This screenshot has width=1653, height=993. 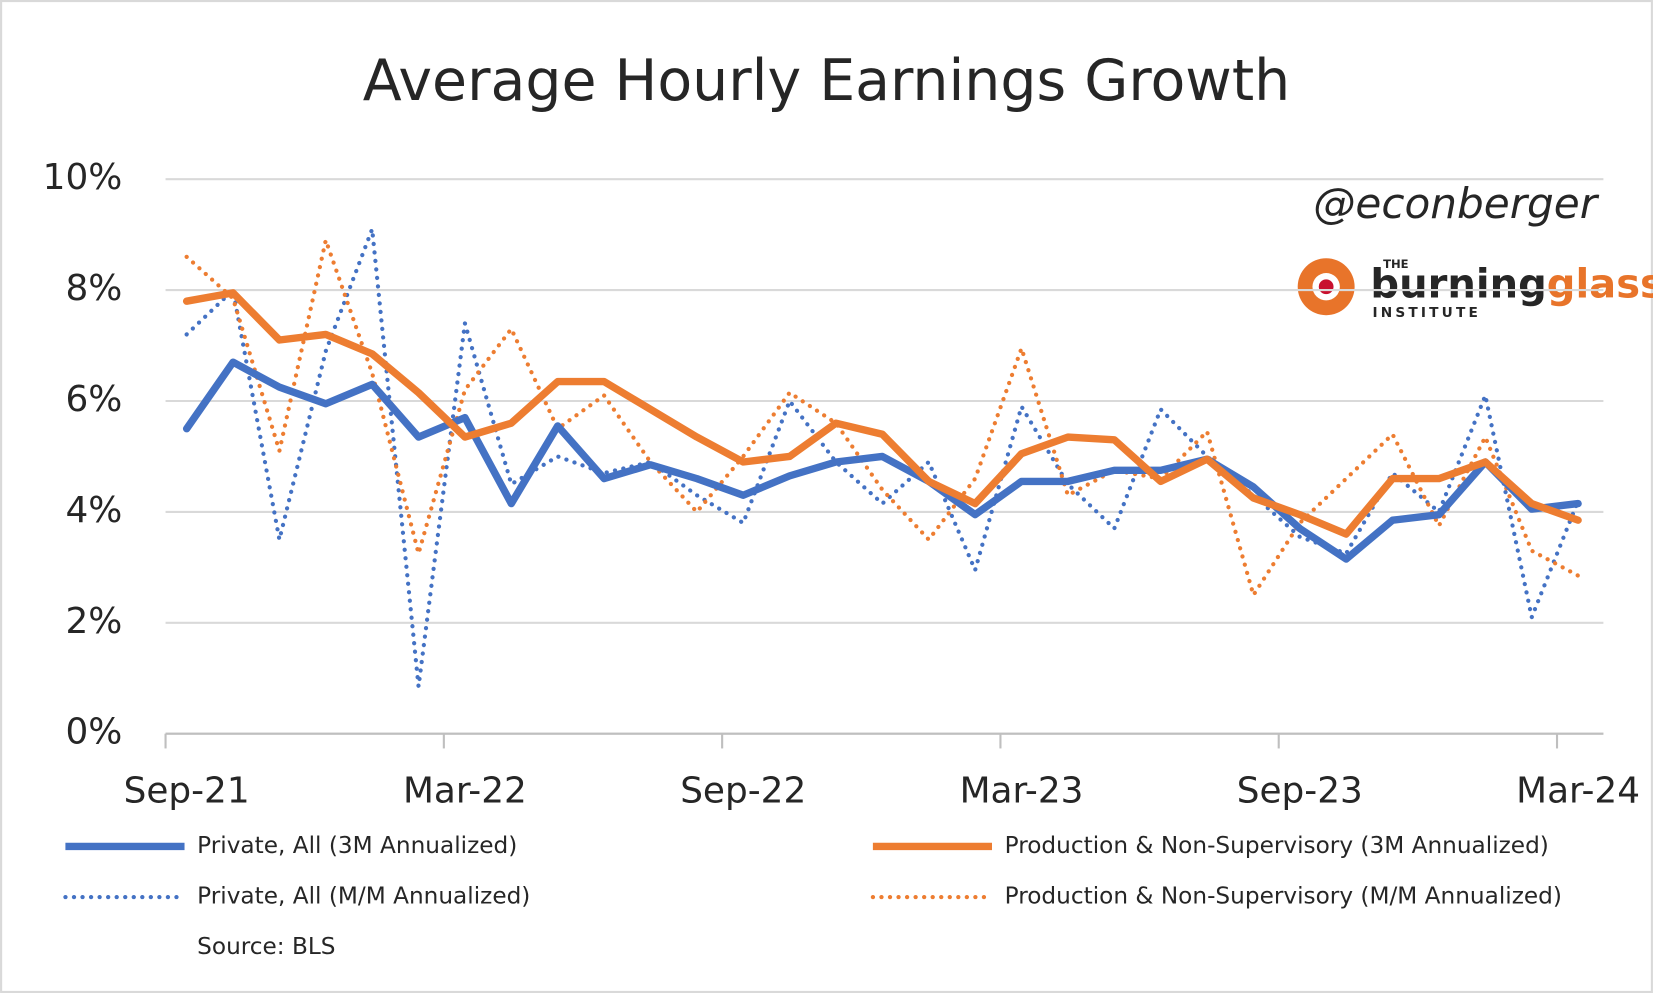 I want to click on y-tick-label: 2%, so click(x=93, y=621).